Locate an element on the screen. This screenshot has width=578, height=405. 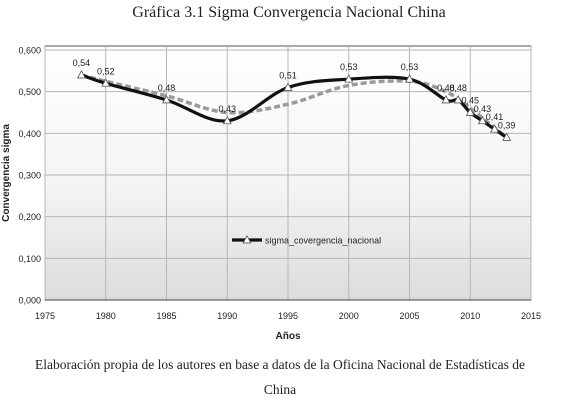
data-label: 0,52 is located at coordinates (106, 71).